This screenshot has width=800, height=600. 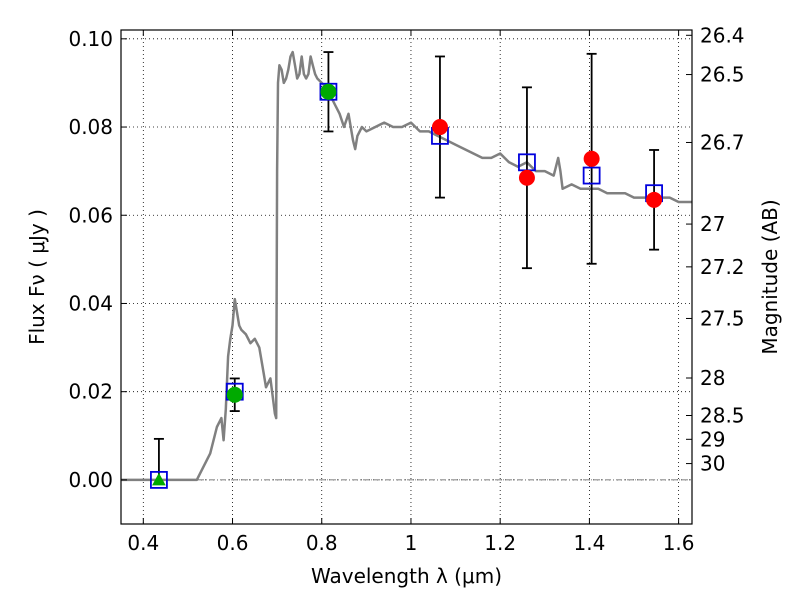 What do you see at coordinates (90, 127) in the screenshot?
I see `y-tick-label: 0.08` at bounding box center [90, 127].